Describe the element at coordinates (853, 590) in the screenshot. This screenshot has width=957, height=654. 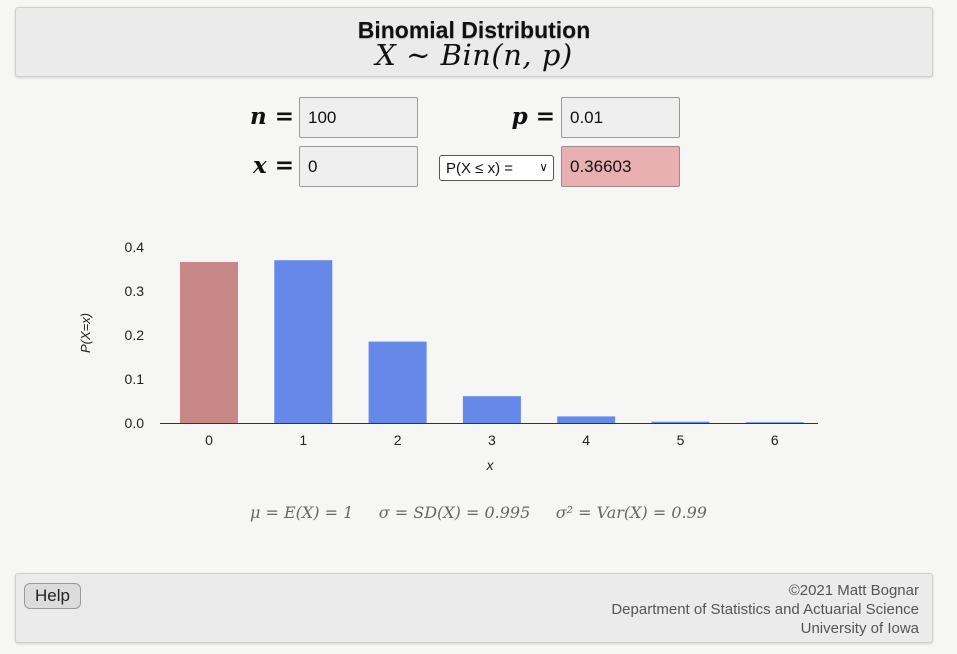
I see `credit-copyright: ©2021 Matt Bognar` at that location.